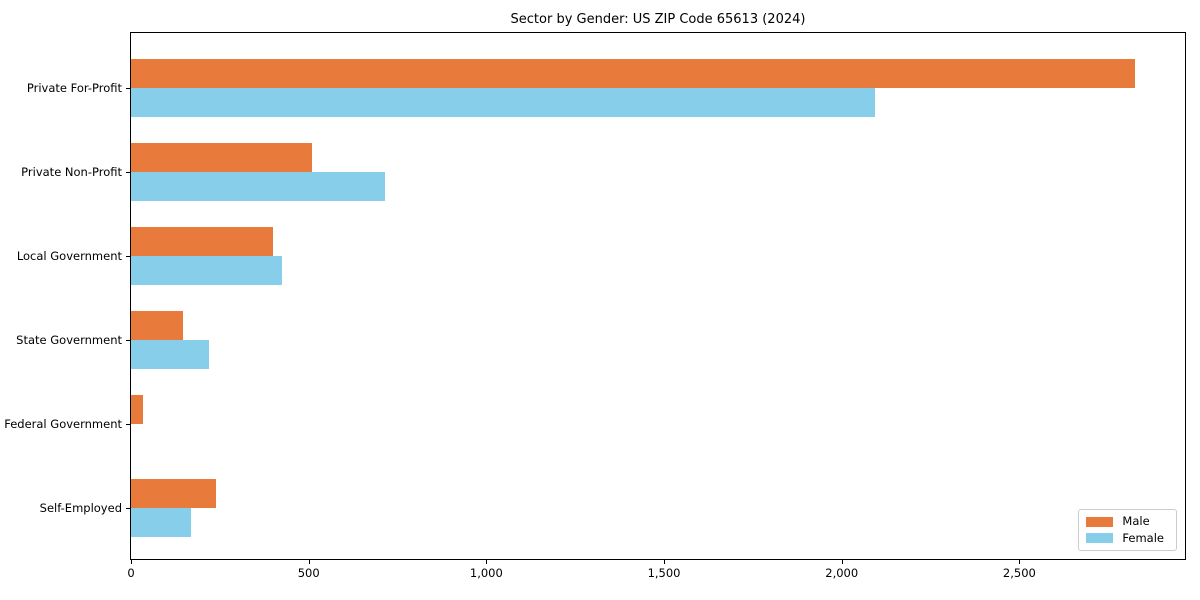 The image size is (1200, 600). What do you see at coordinates (74, 88) in the screenshot?
I see `y-tick-label-private-for-profit: Private For-Profit` at bounding box center [74, 88].